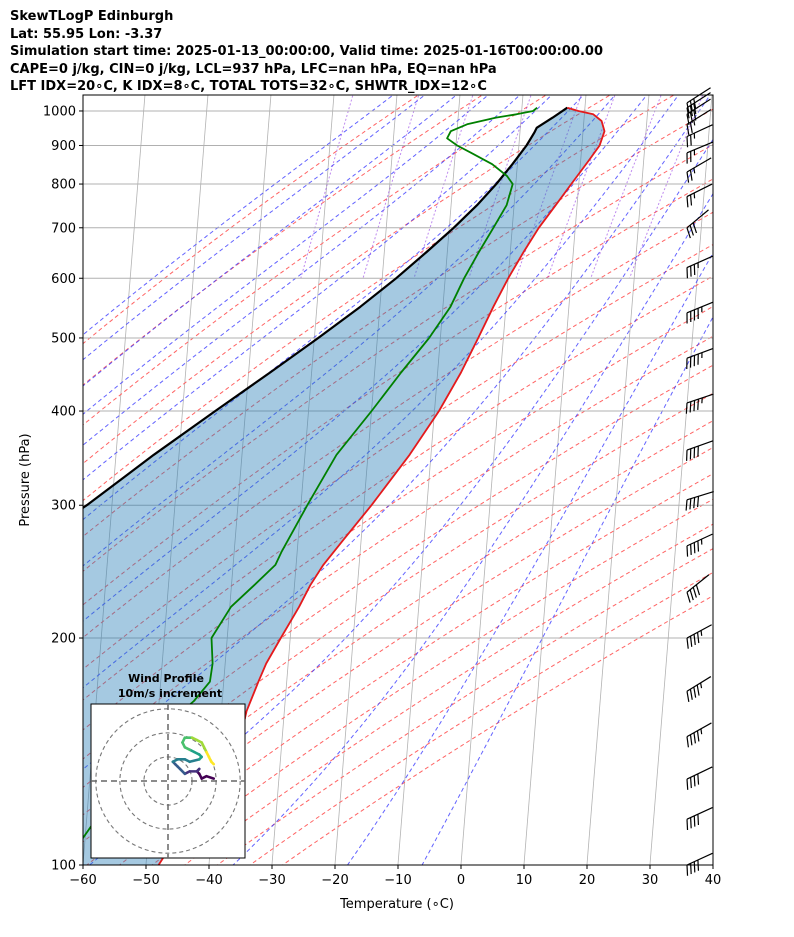 This screenshot has width=794, height=937. I want to click on y-tick-label: 500, so click(63, 338).